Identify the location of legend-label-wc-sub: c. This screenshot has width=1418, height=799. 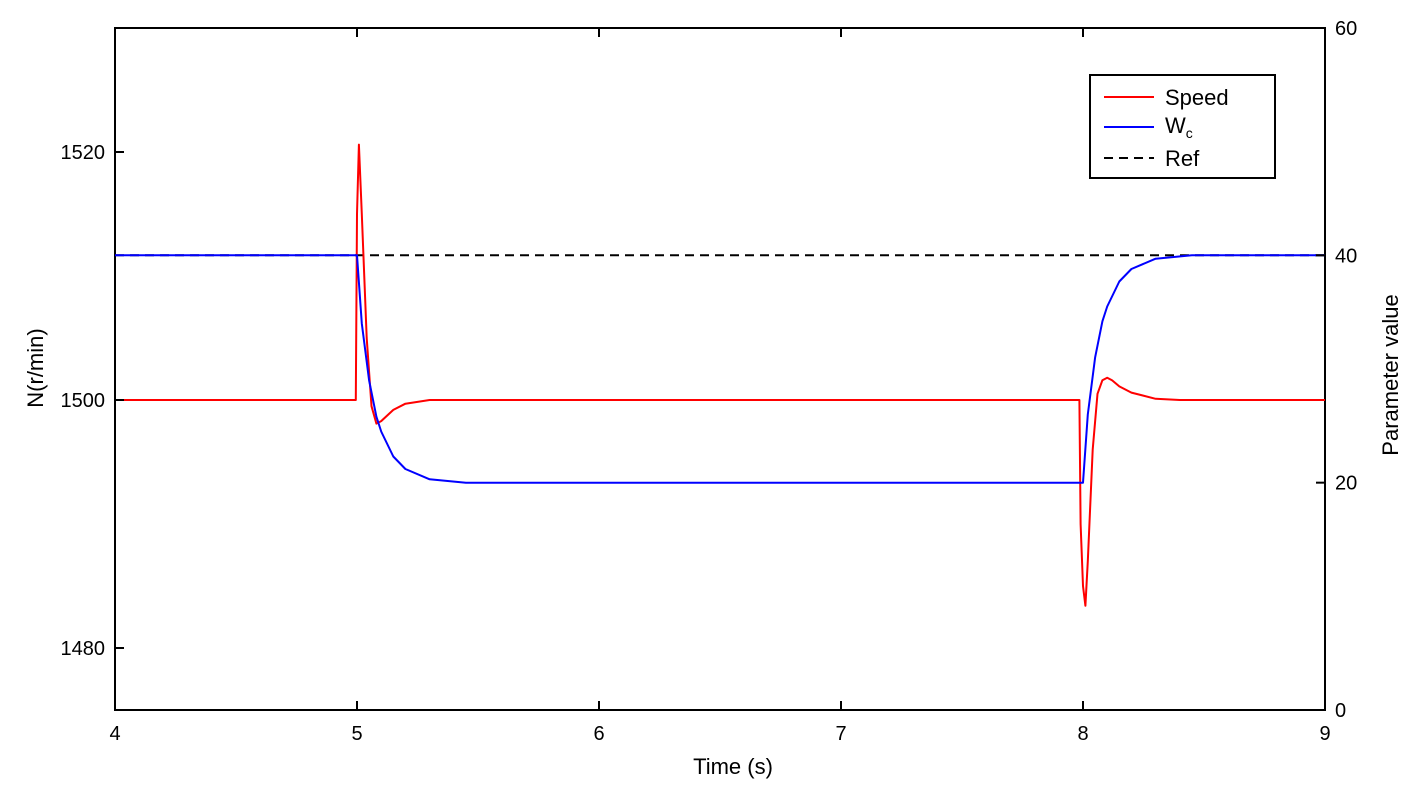
(1189, 133).